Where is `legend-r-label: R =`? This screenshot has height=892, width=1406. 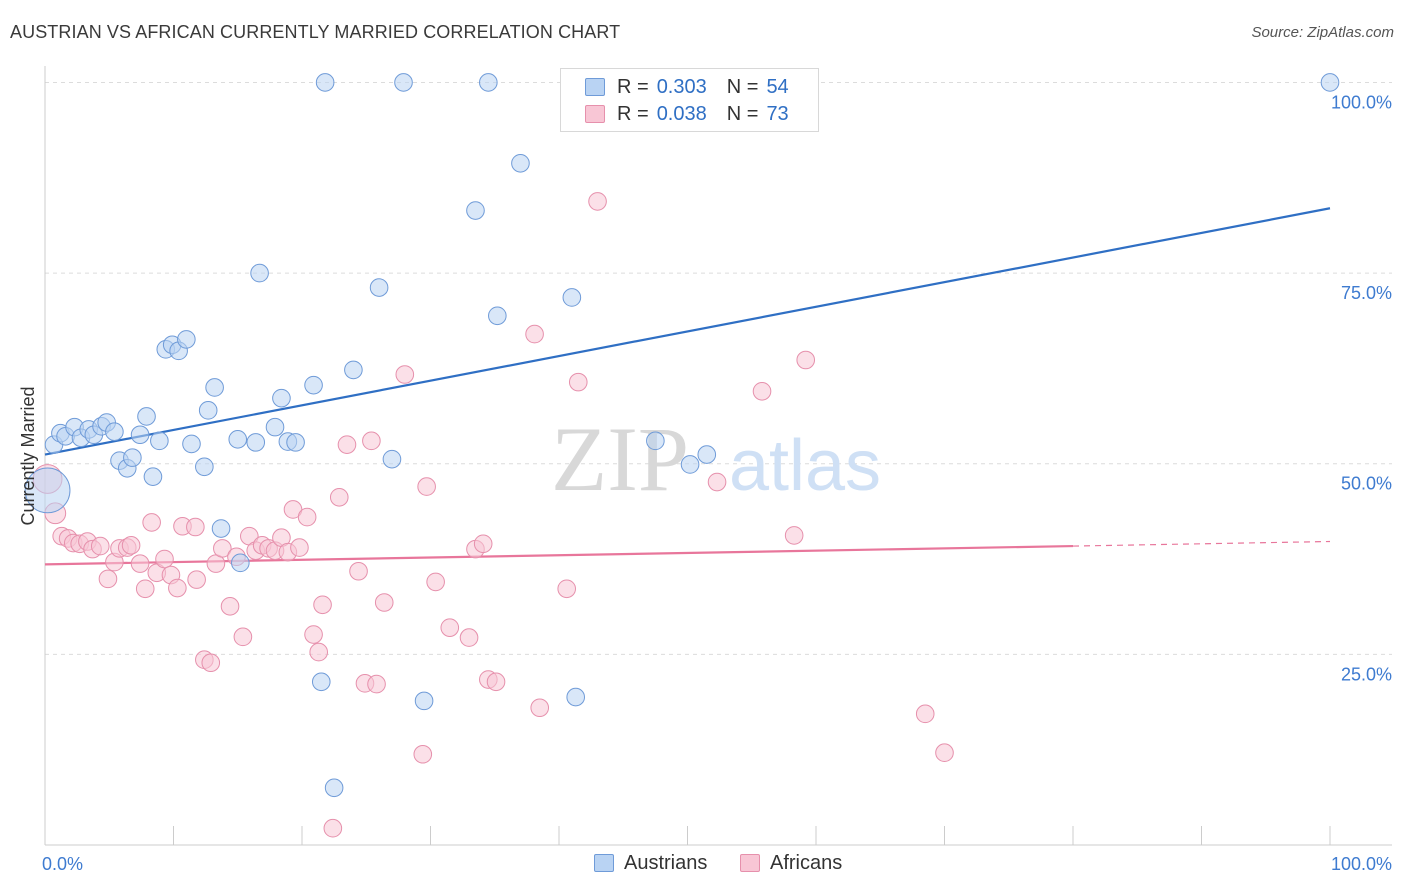
legend-r-label: R = is located at coordinates (633, 86).